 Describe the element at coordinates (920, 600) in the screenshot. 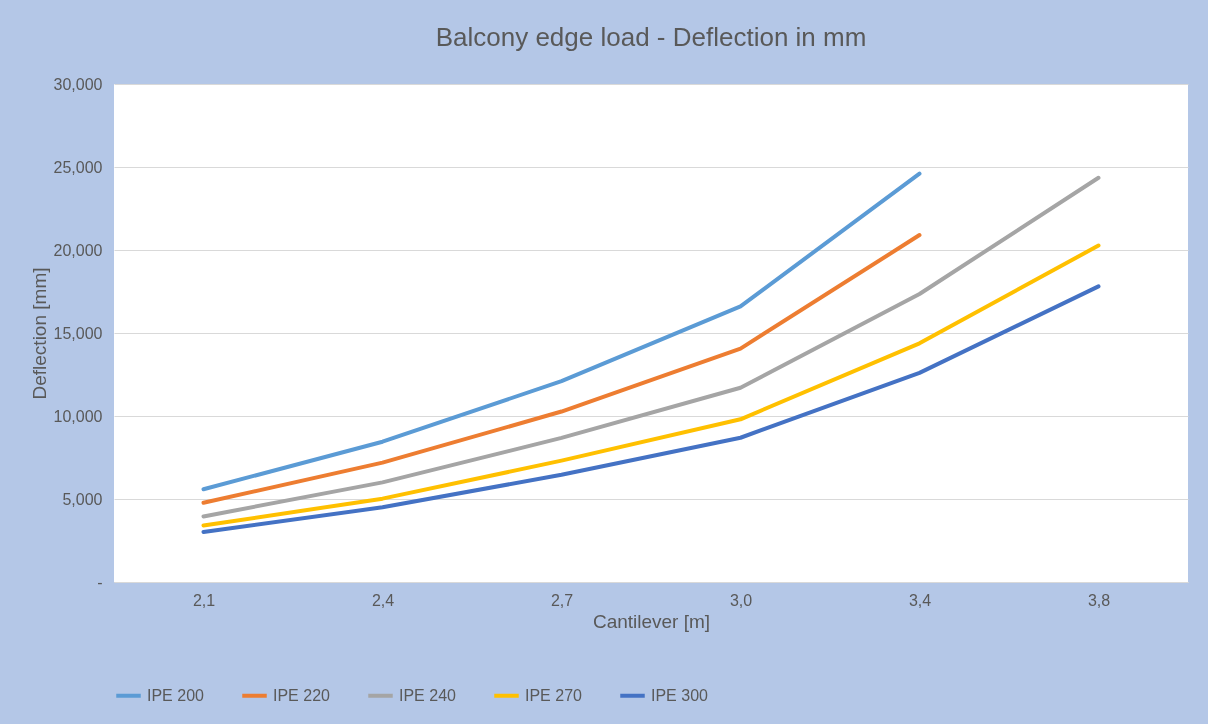

I see `x-tick-label: 3,4` at that location.